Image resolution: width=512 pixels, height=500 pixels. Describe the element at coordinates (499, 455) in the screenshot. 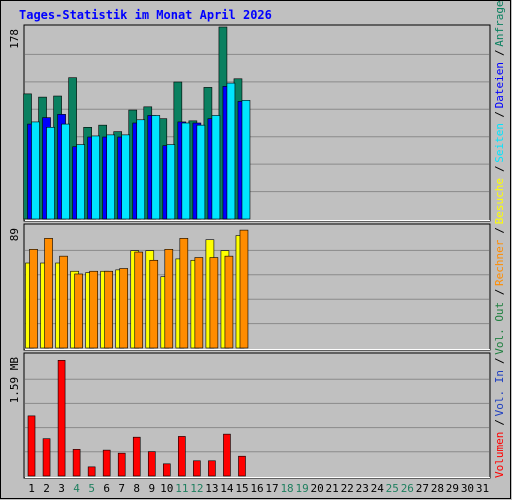

I see `legend-volumen: Volumen` at that location.